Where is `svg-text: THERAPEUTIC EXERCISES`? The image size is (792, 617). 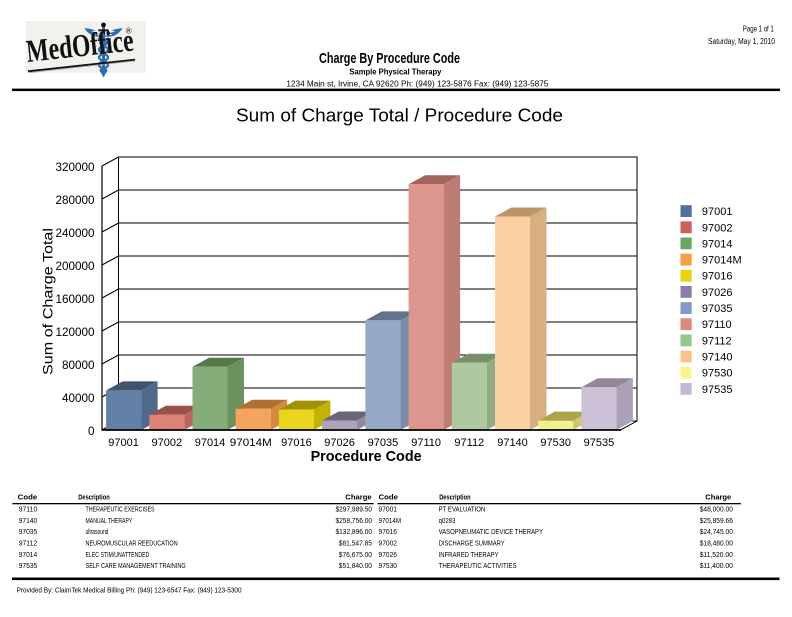 svg-text: THERAPEUTIC EXERCISES is located at coordinates (120, 510).